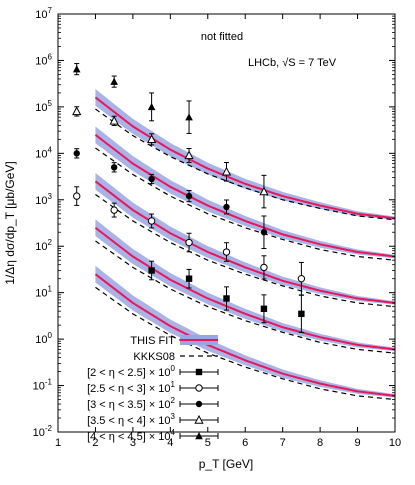 Image resolution: width=415 pixels, height=485 pixels. I want to click on x-tick-label: 8, so click(320, 443).